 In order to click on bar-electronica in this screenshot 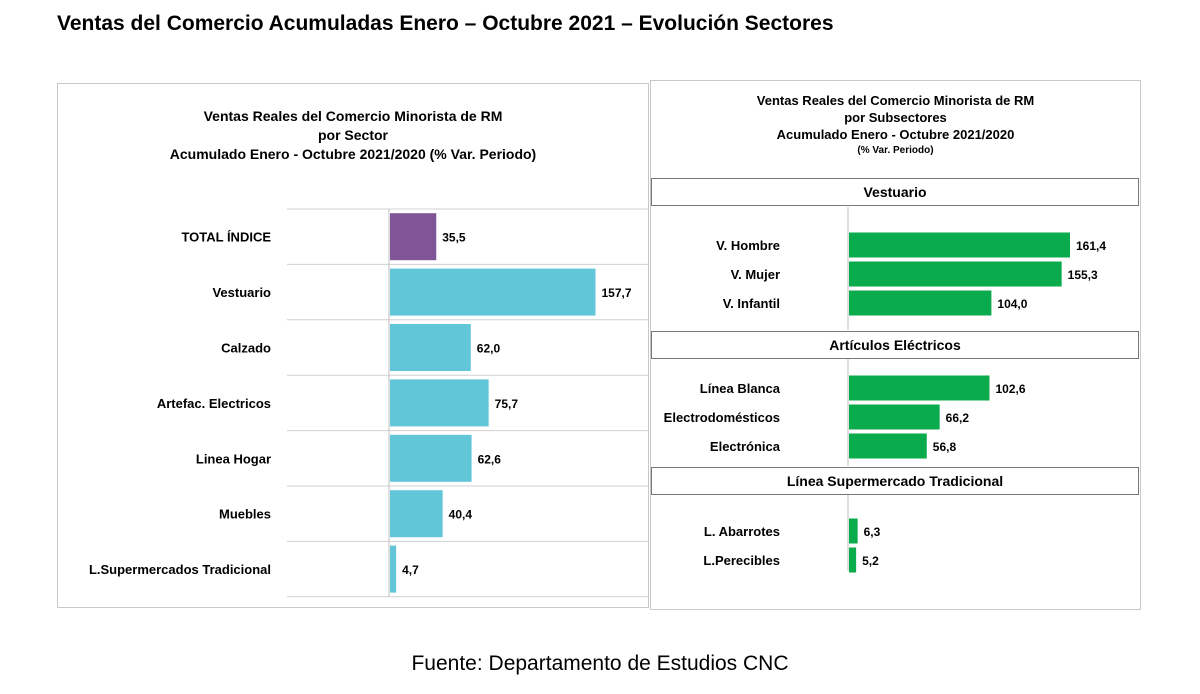, I will do `click(888, 446)`.